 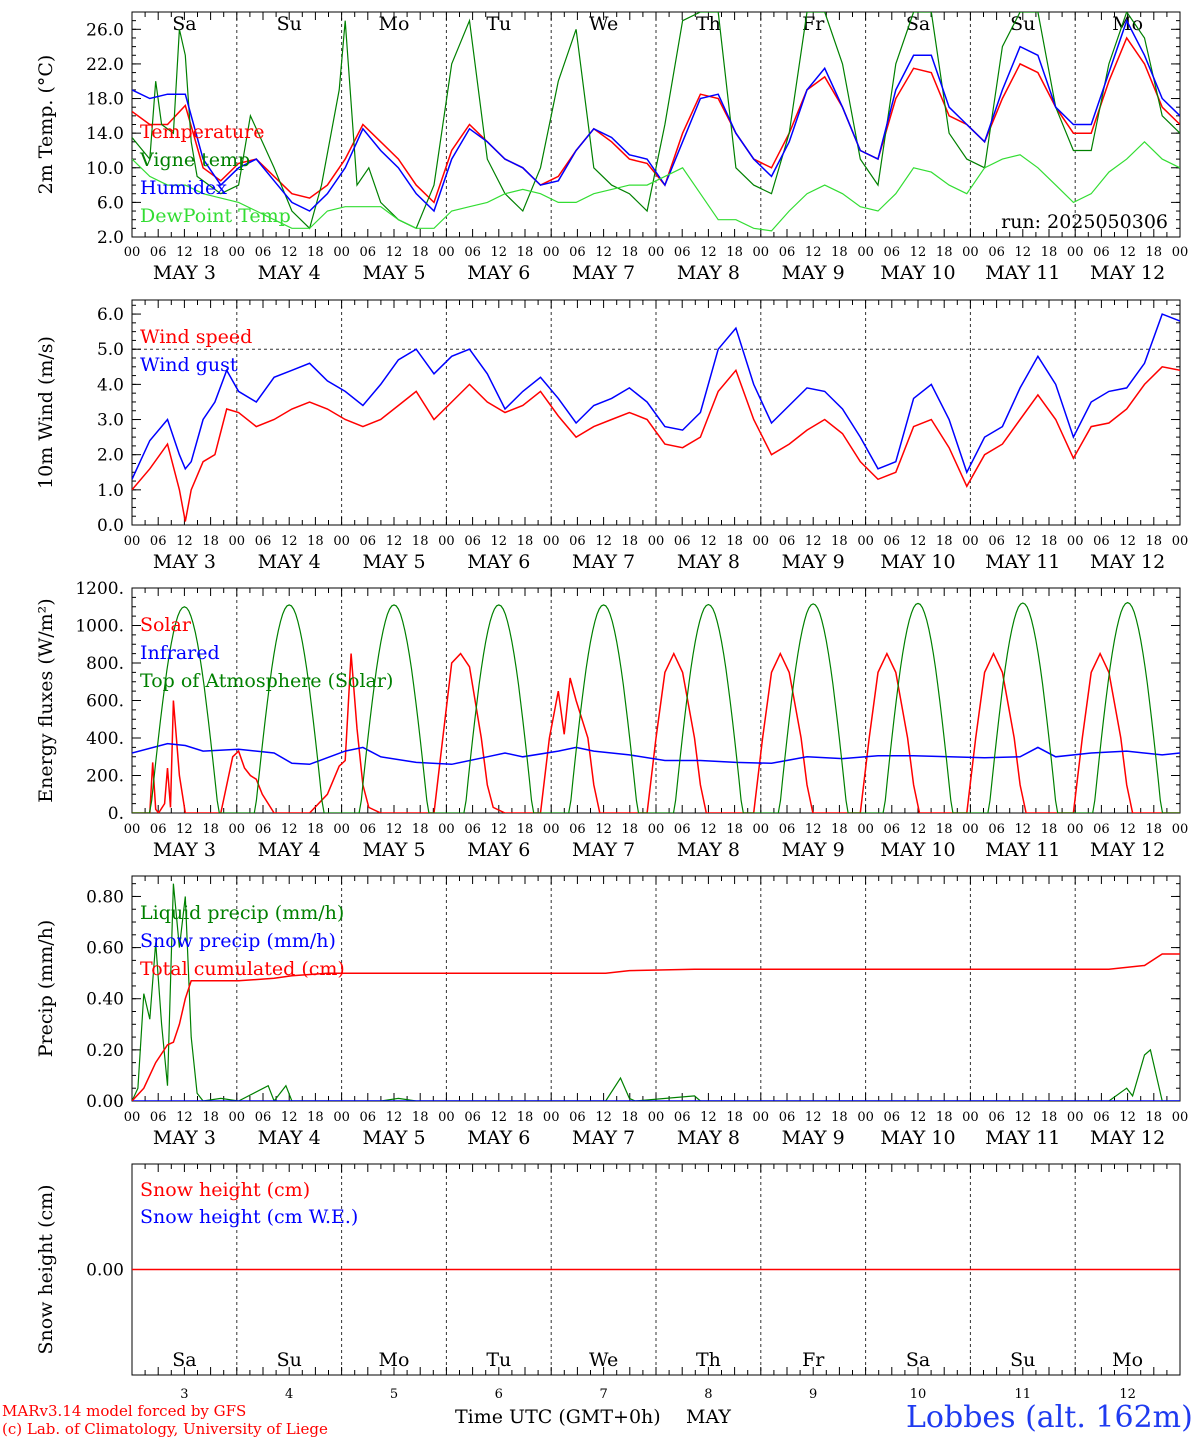 I want to click on weekday-label: Fr, so click(x=813, y=1360).